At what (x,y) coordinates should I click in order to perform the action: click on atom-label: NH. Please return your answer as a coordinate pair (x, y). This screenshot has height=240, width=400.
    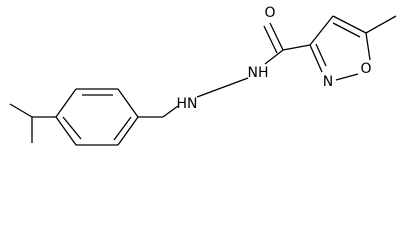
    Looking at the image, I should click on (258, 73).